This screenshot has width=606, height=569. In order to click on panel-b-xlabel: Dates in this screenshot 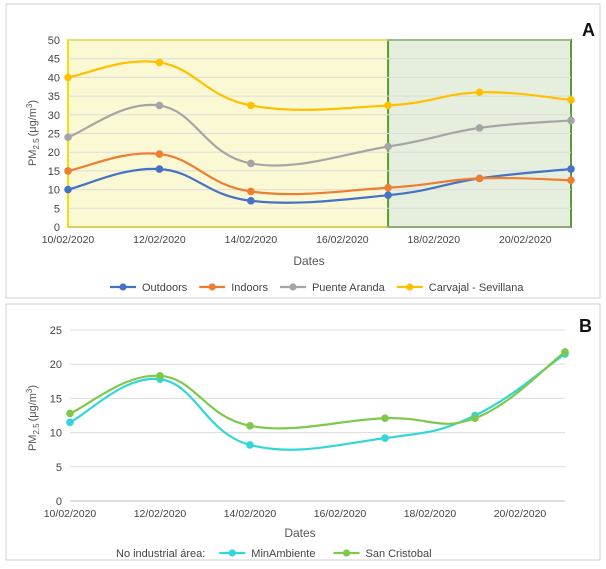, I will do `click(299, 533)`.